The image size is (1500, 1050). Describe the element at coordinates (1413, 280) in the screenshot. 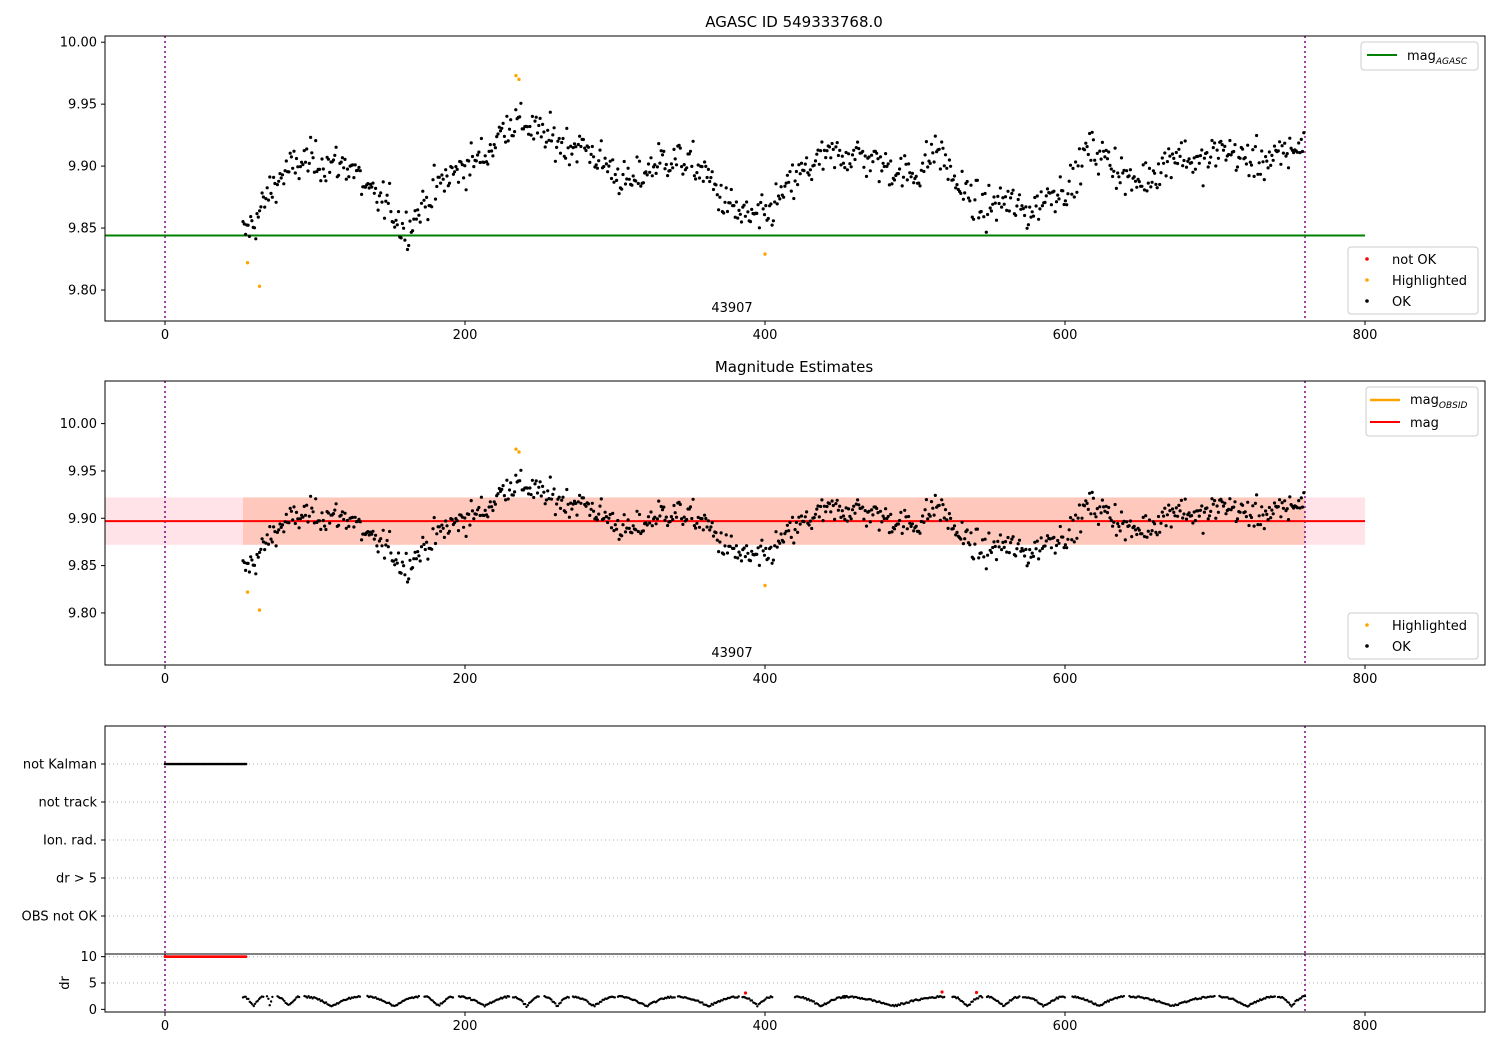

I see `panel1-legend-lower: not OK Highlighted OK` at that location.